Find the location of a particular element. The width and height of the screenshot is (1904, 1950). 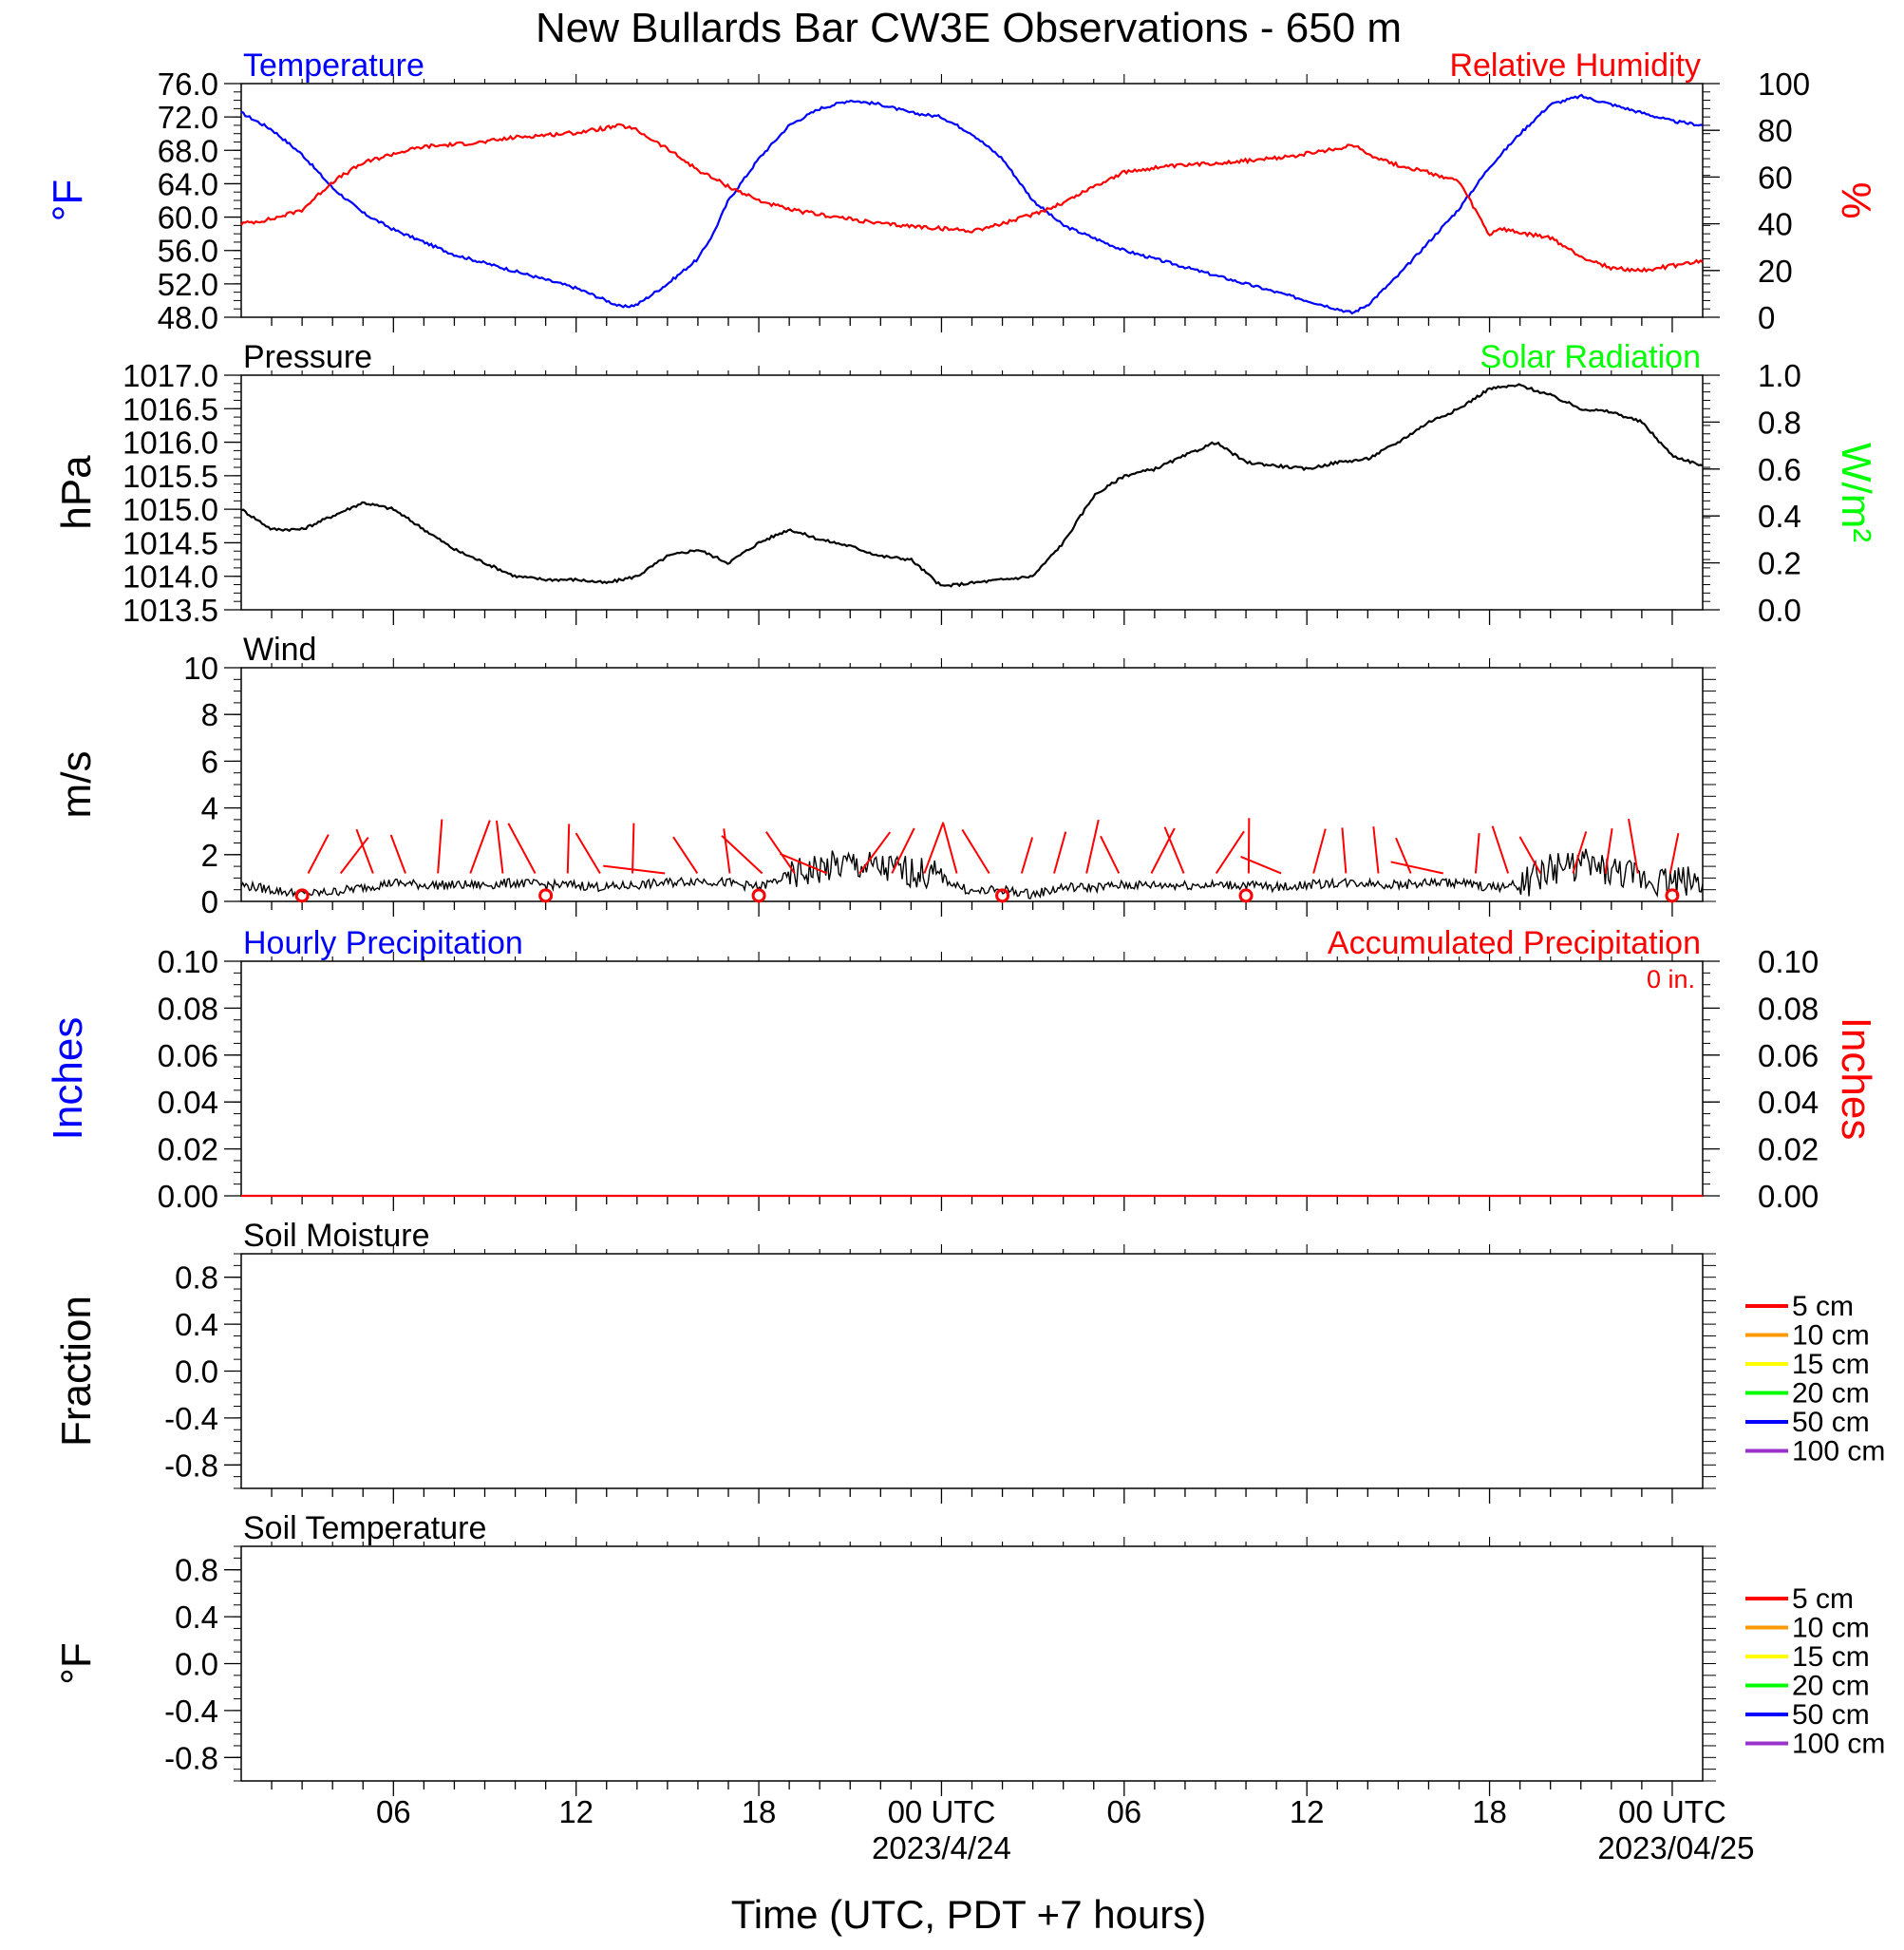

y-tick-label-left: 2 is located at coordinates (210, 855).